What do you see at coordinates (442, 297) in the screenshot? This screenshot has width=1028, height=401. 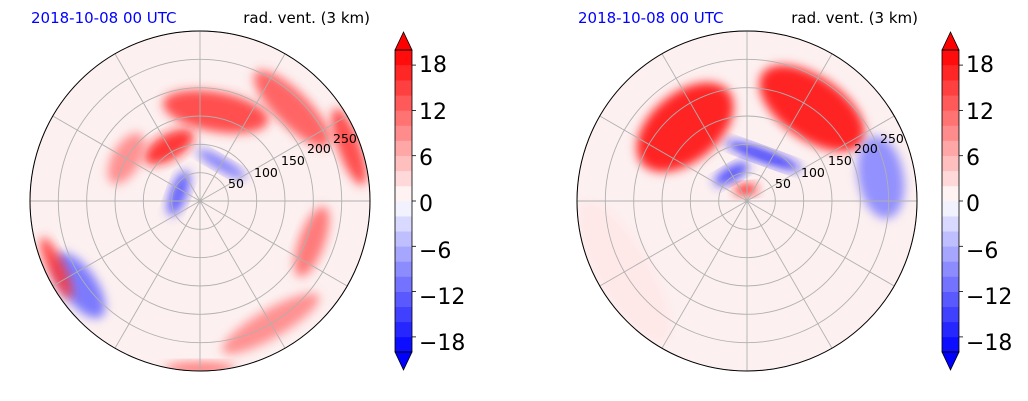 I see `colorbar-left-tick-m12: −12` at bounding box center [442, 297].